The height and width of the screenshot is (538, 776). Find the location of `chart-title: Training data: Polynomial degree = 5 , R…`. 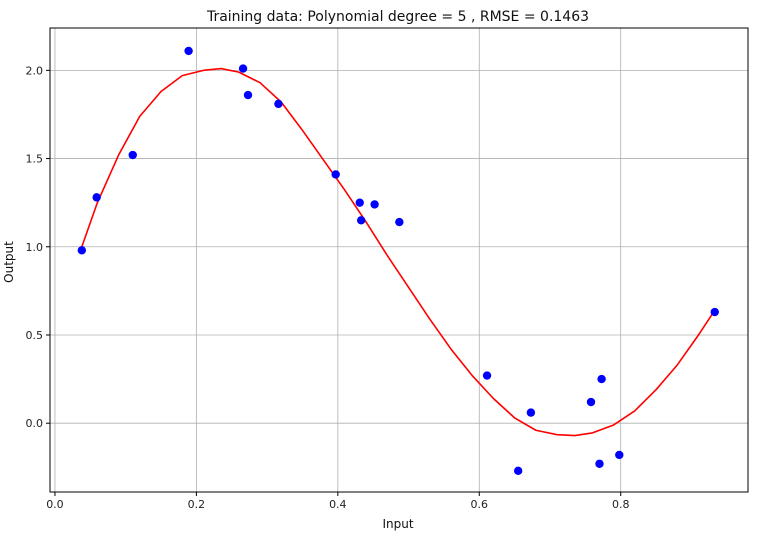

chart-title: Training data: Polynomial degree = 5 , R… is located at coordinates (397, 17).